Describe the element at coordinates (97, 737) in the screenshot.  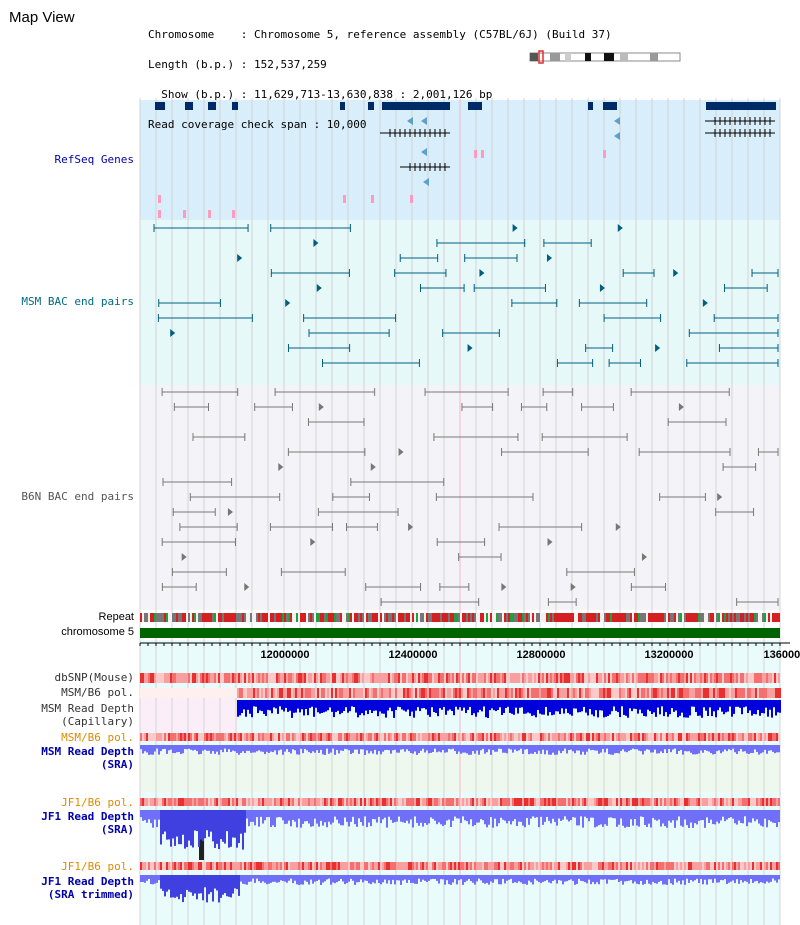
I see `track-label-msm-b6-pol-sra: MSM/B6 pol.` at that location.